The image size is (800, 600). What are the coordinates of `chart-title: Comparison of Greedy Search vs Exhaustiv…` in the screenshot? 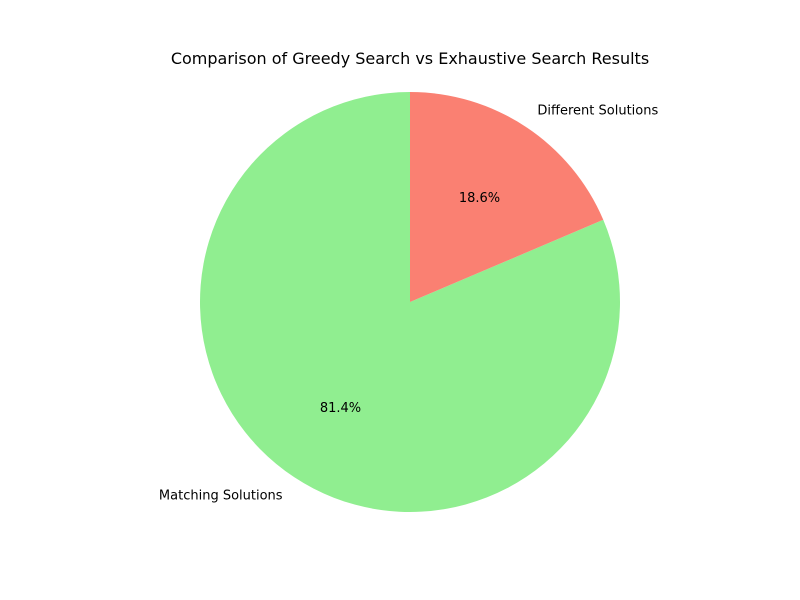 It's located at (410, 58).